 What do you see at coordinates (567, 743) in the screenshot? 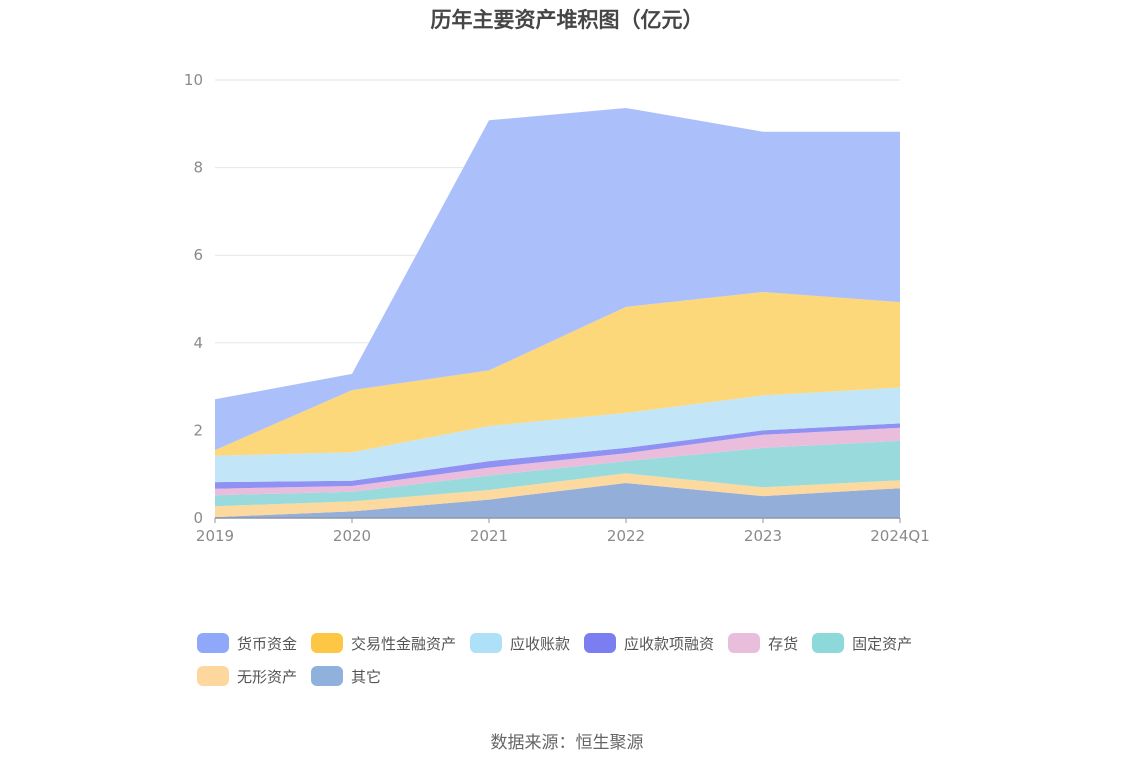
I see `data-source-note: 数据来源：恒生聚源` at bounding box center [567, 743].